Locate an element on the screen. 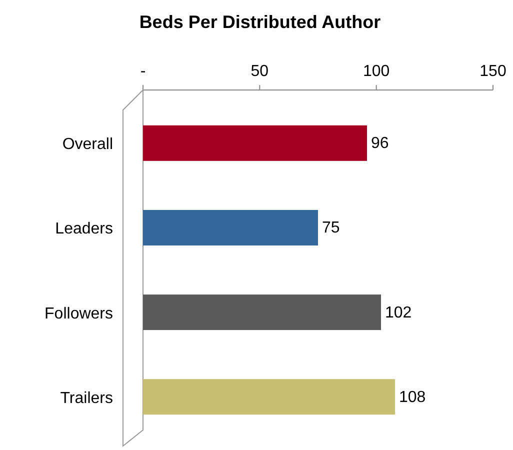  x-tick-label: 50 is located at coordinates (259, 71).